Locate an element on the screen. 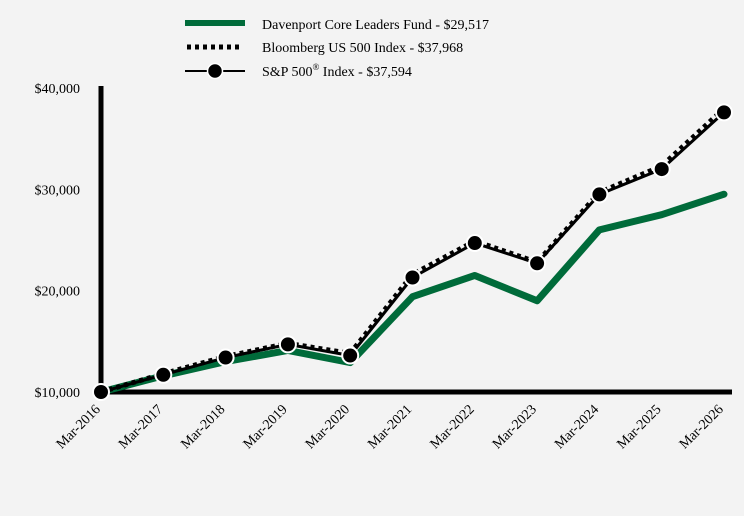 The height and width of the screenshot is (516, 744). legend-label-sp500-main: S&P 500 is located at coordinates (287, 72).